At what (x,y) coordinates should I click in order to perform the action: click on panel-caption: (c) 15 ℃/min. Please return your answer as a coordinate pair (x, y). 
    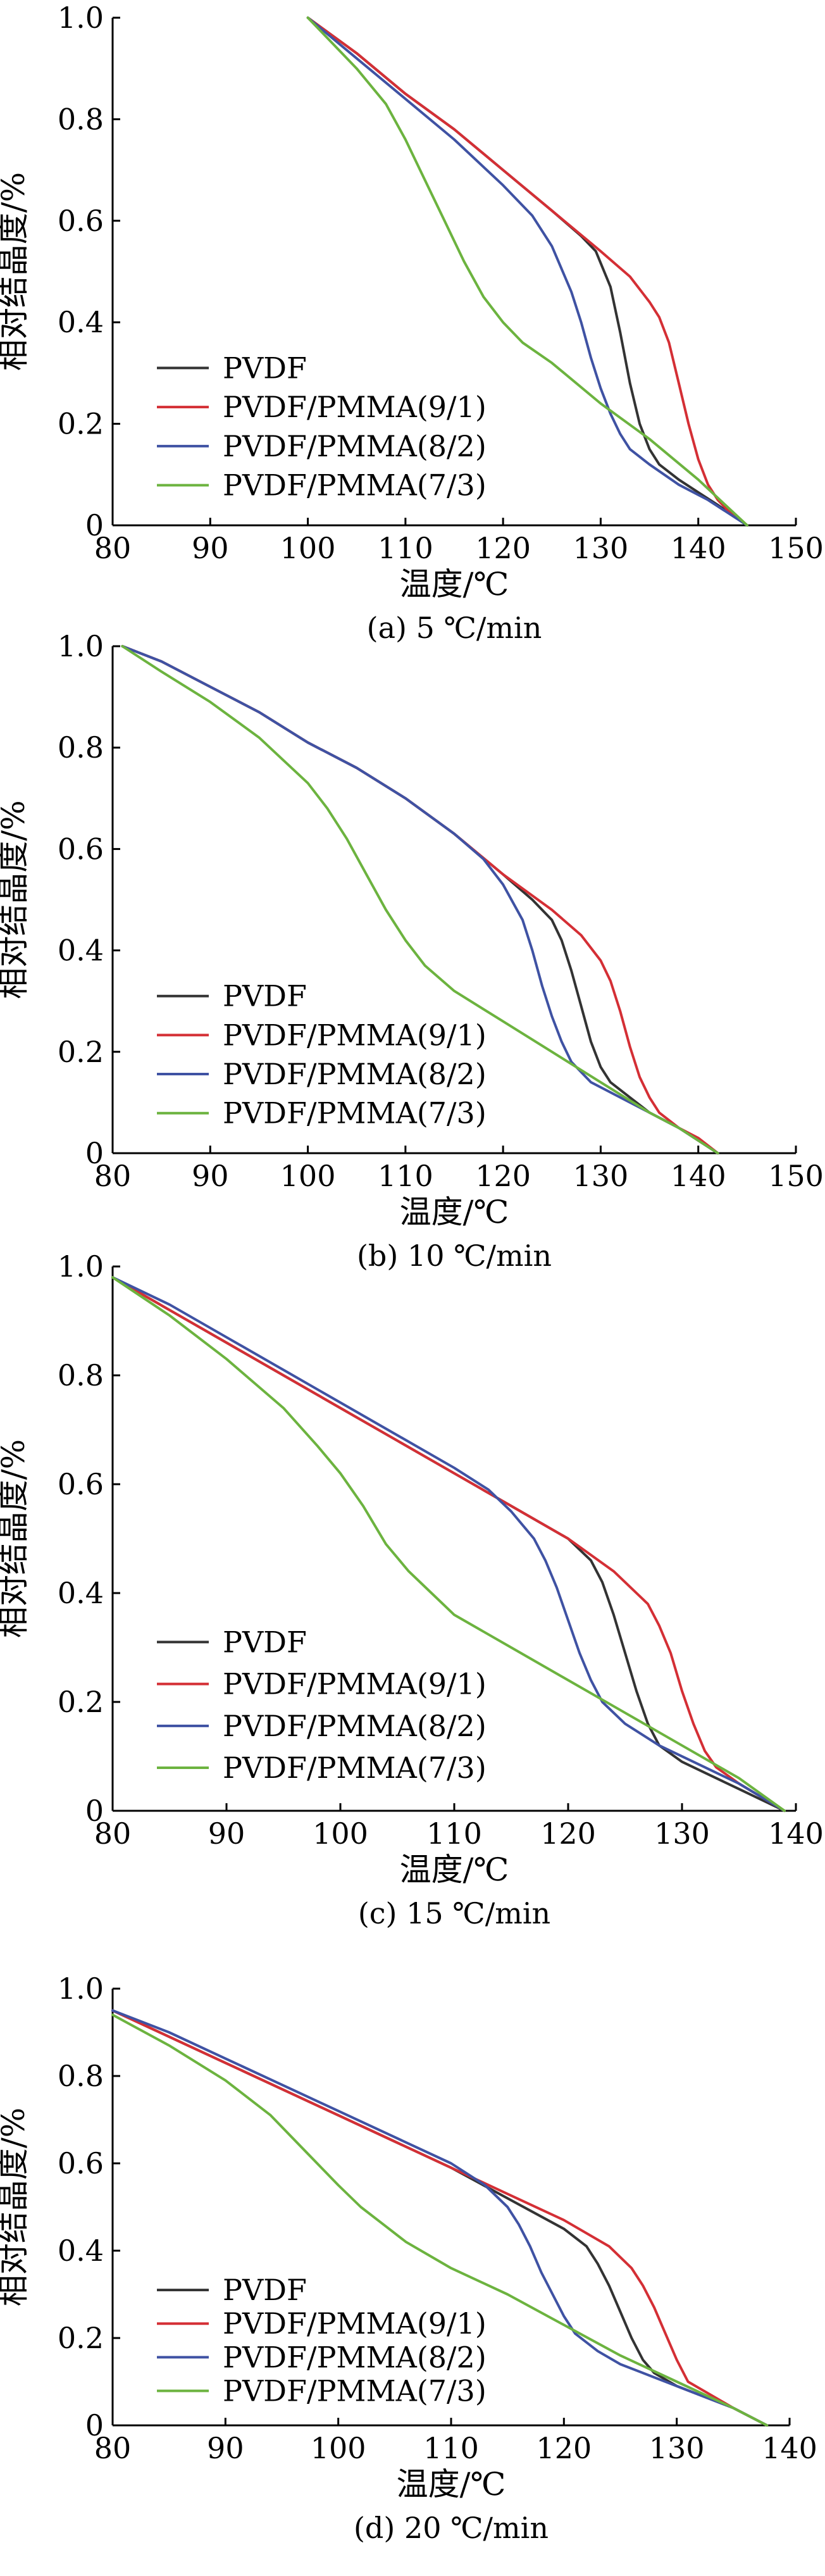
    Looking at the image, I should click on (454, 1913).